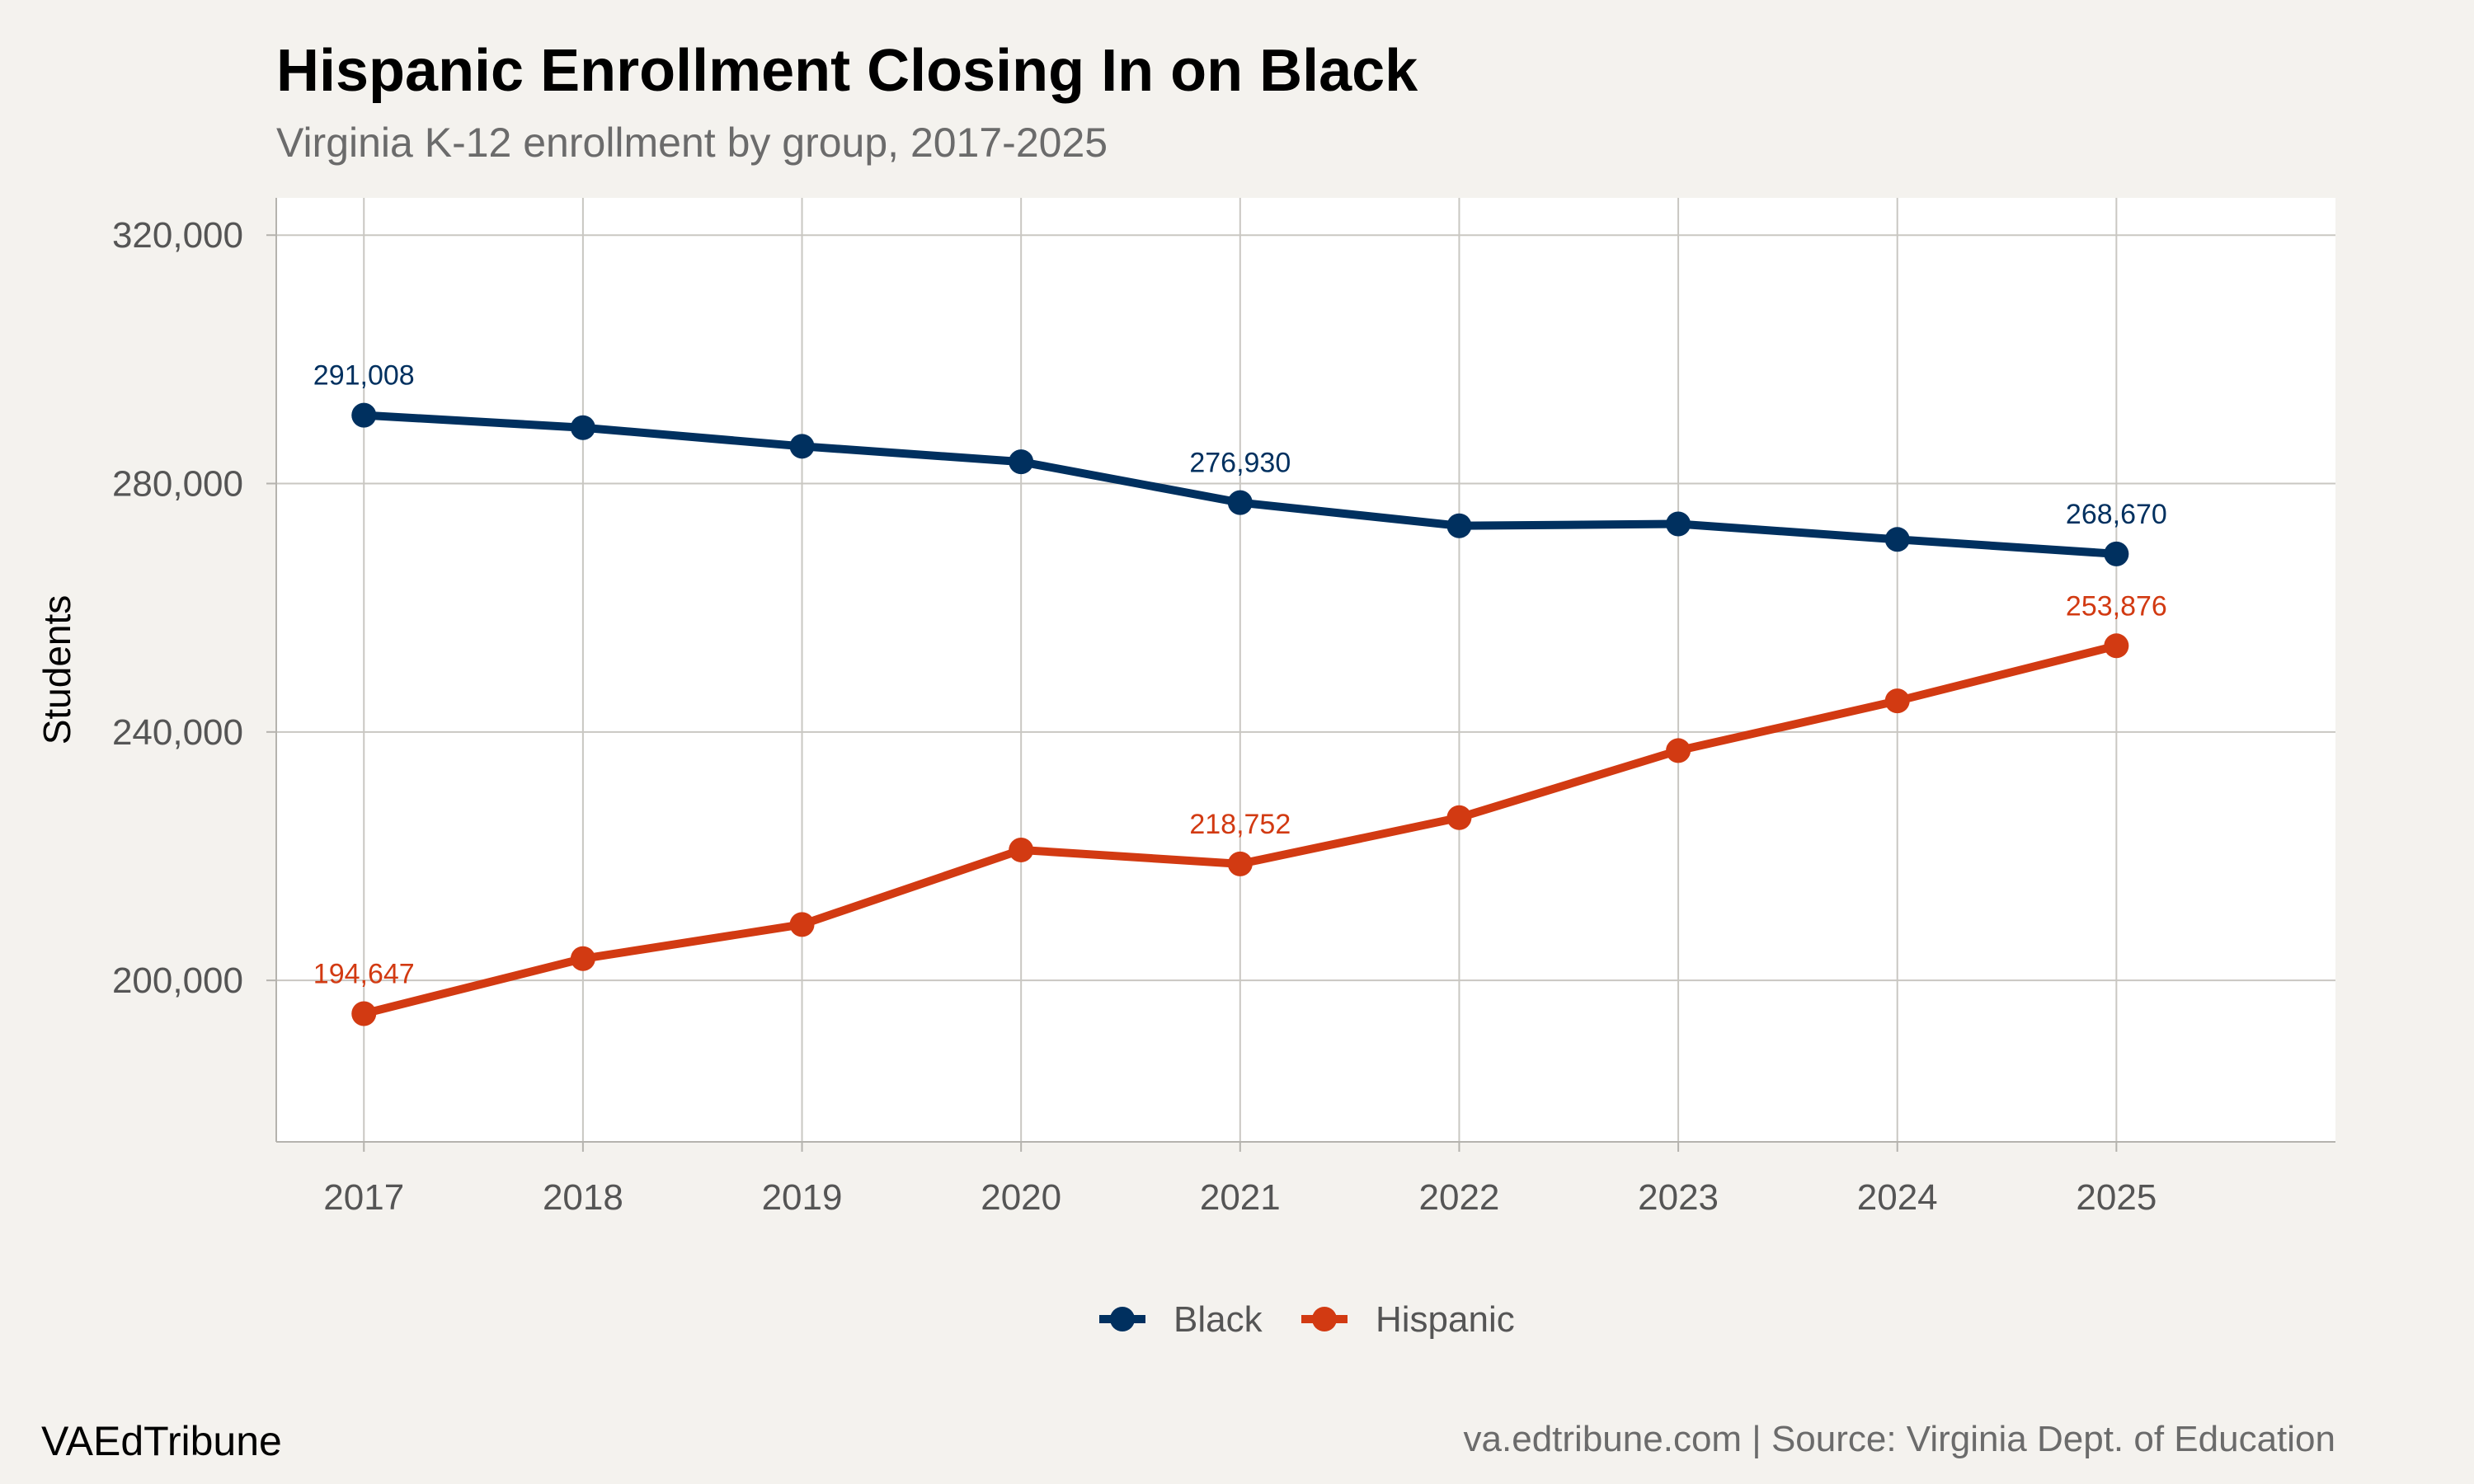 The image size is (2474, 1484). I want to click on y-tick-label: 240,000, so click(177, 732).